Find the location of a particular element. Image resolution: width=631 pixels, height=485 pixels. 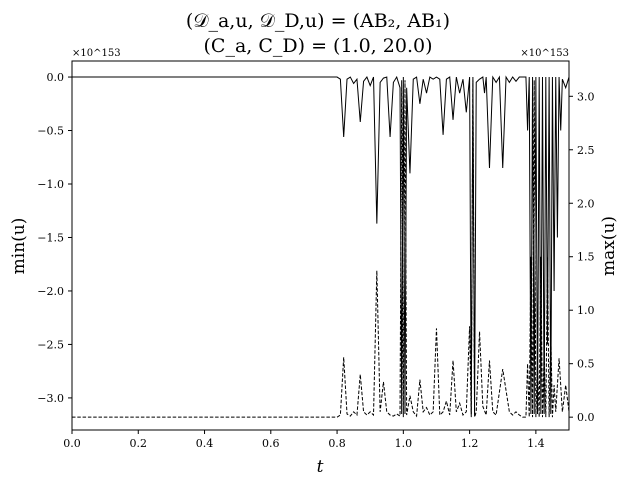

right-y-tick-label: 0.5 is located at coordinates (586, 364).